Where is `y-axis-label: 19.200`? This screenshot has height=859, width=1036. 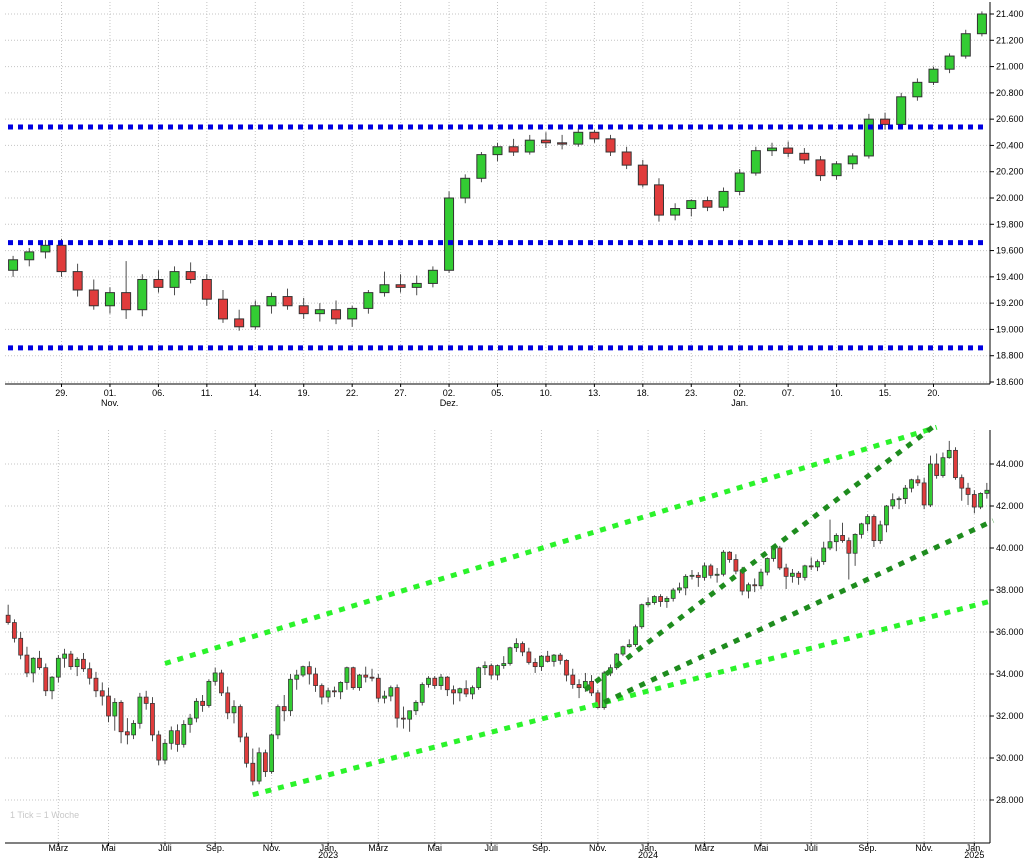
y-axis-label: 19.200 is located at coordinates (1010, 303).